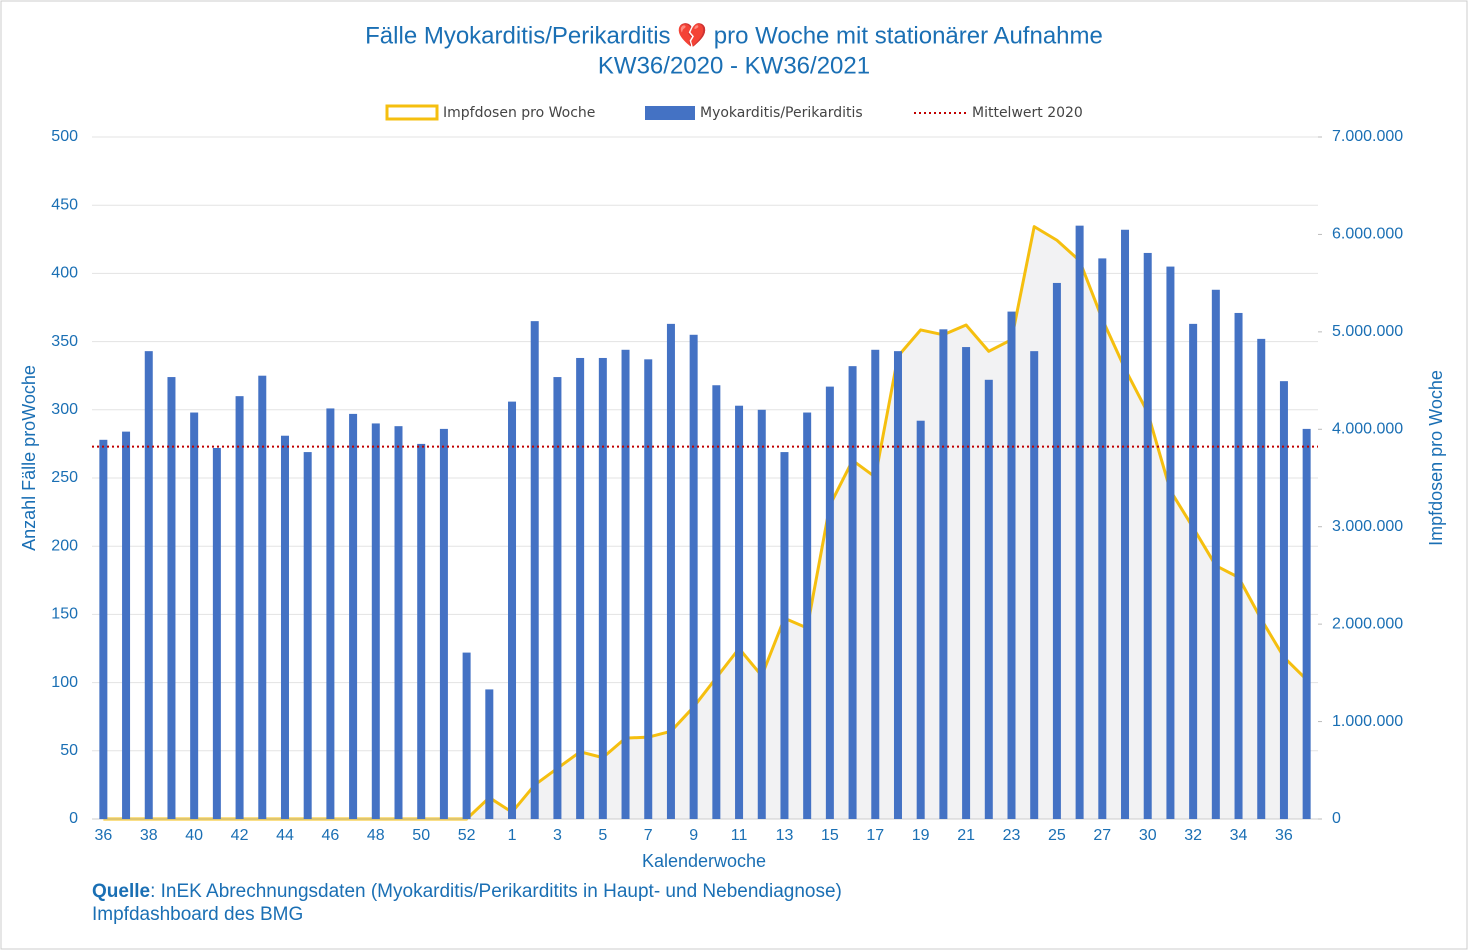  Describe the element at coordinates (830, 835) in the screenshot. I see `x-tick-label: 15` at that location.